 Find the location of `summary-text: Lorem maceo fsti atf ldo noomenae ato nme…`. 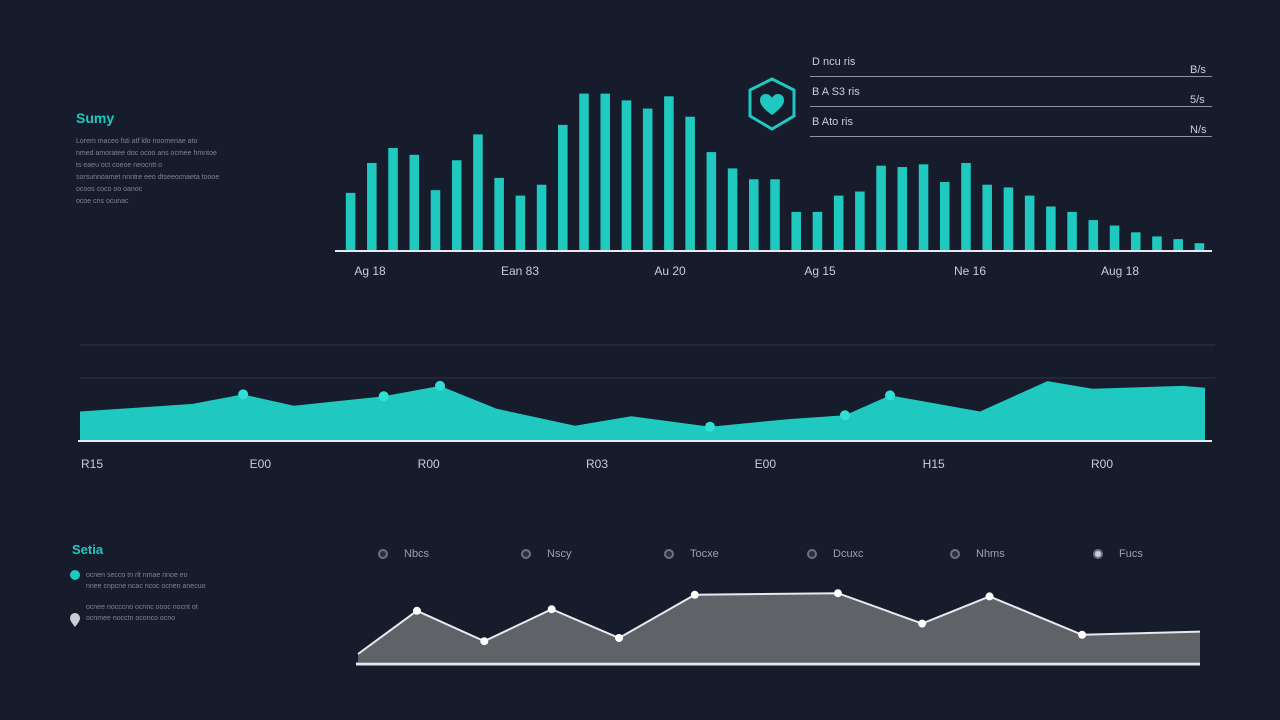

summary-text: Lorem maceo fsti atf ldo noomenae ato nme… is located at coordinates (186, 172).